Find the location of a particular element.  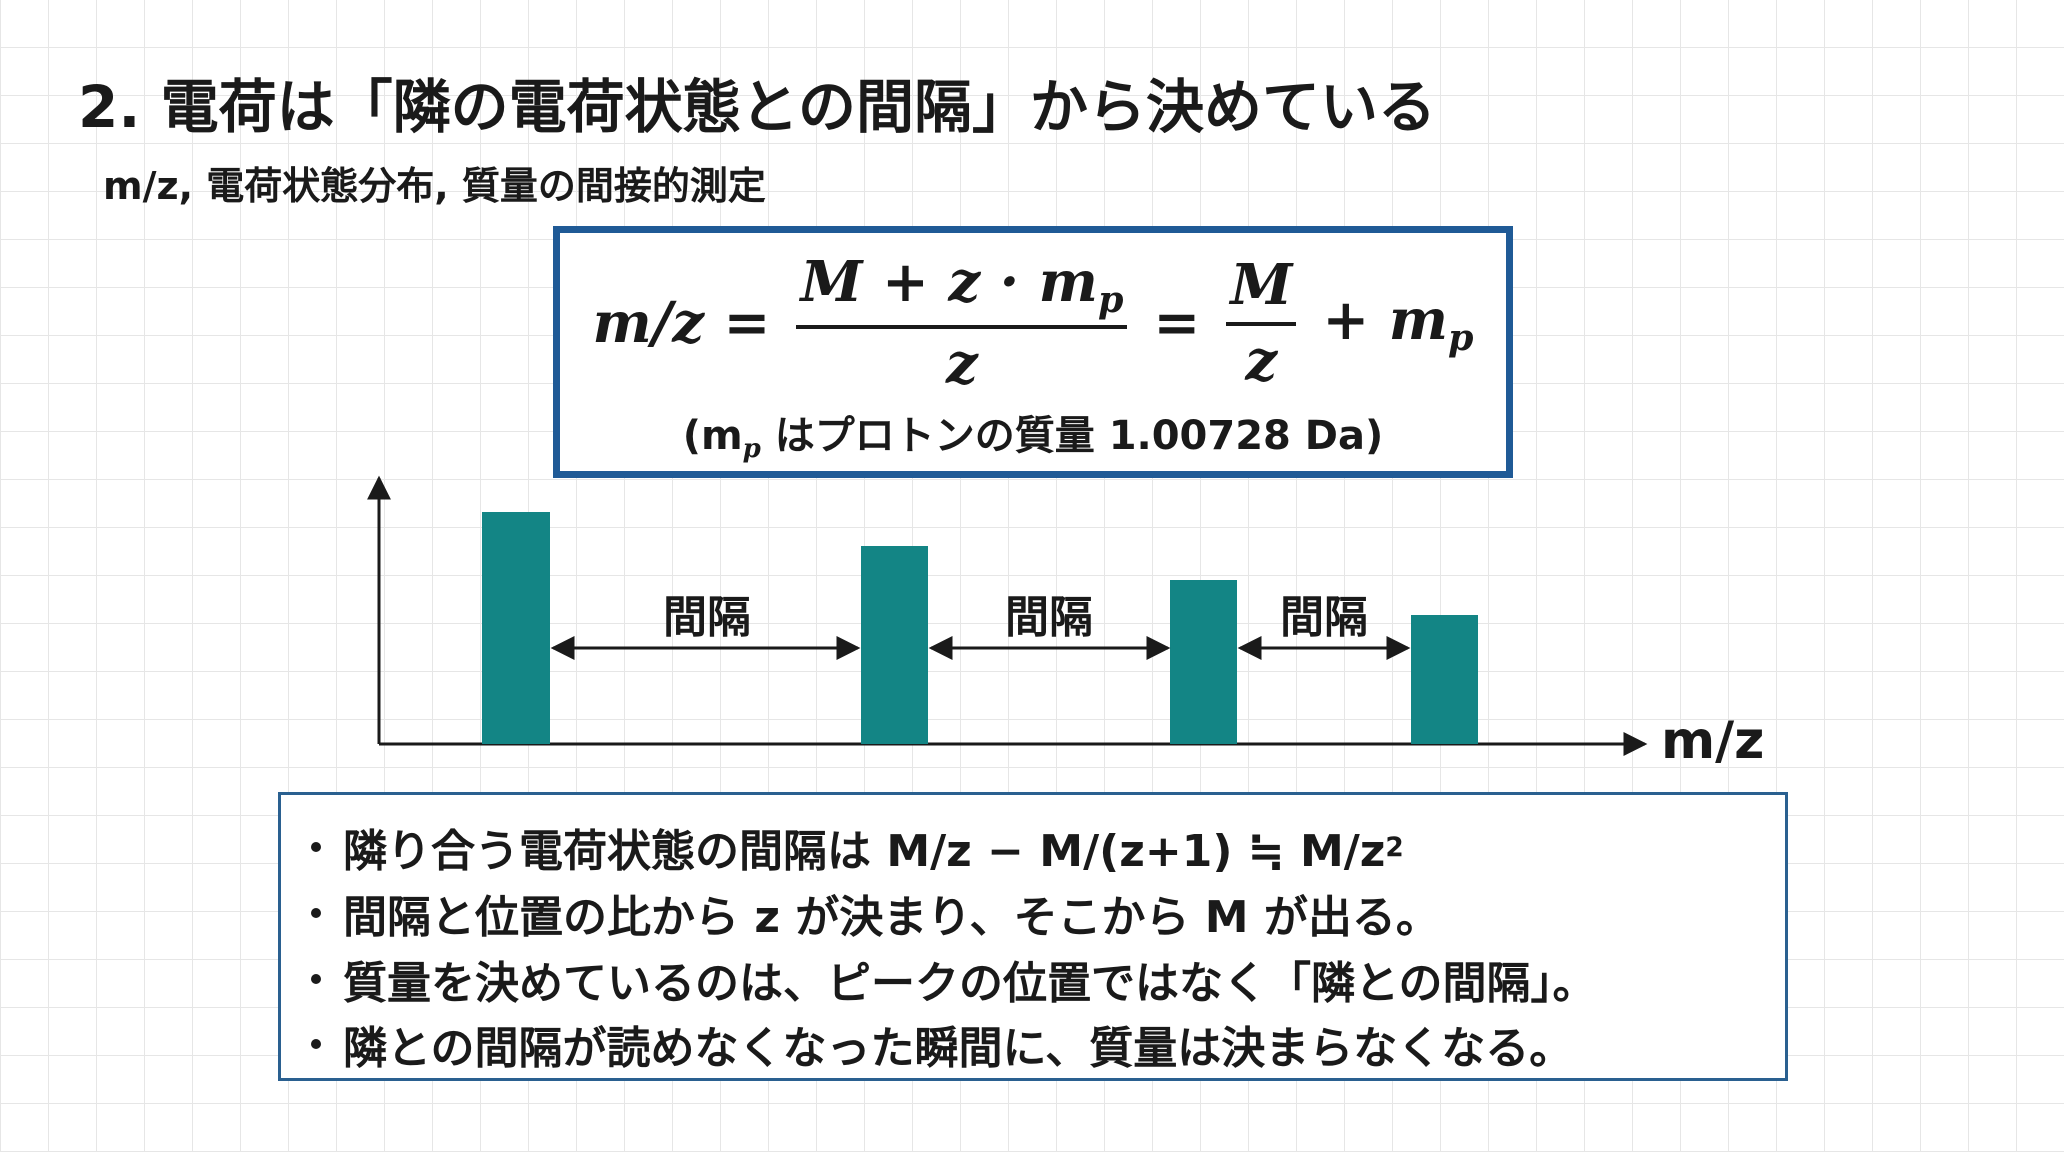

bullet: 間隔と位置の比から z が決まり、そこから M が出る。 is located at coordinates (875, 913).